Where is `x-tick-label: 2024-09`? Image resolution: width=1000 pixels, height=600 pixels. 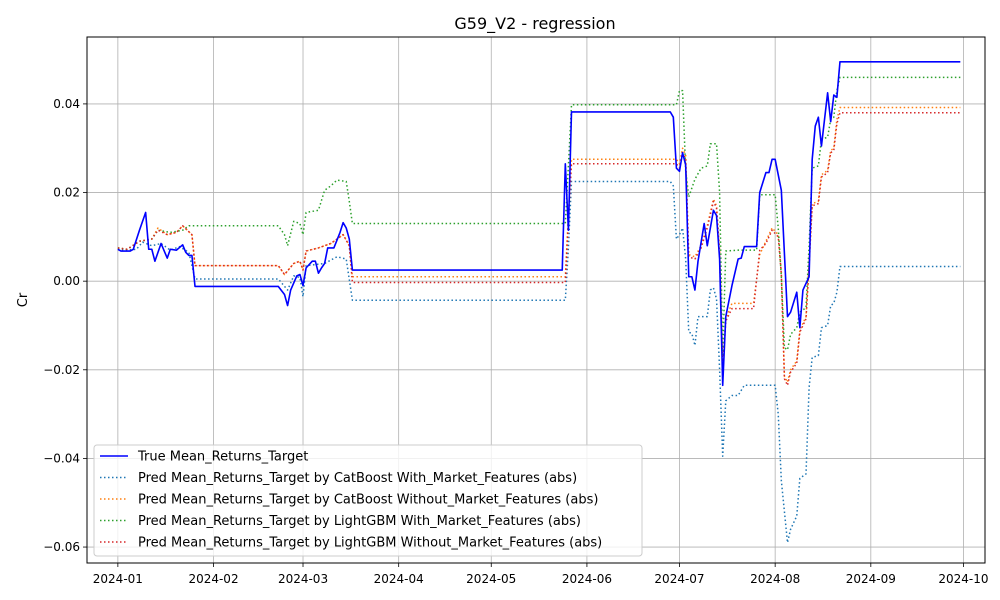 x-tick-label: 2024-09 is located at coordinates (871, 579).